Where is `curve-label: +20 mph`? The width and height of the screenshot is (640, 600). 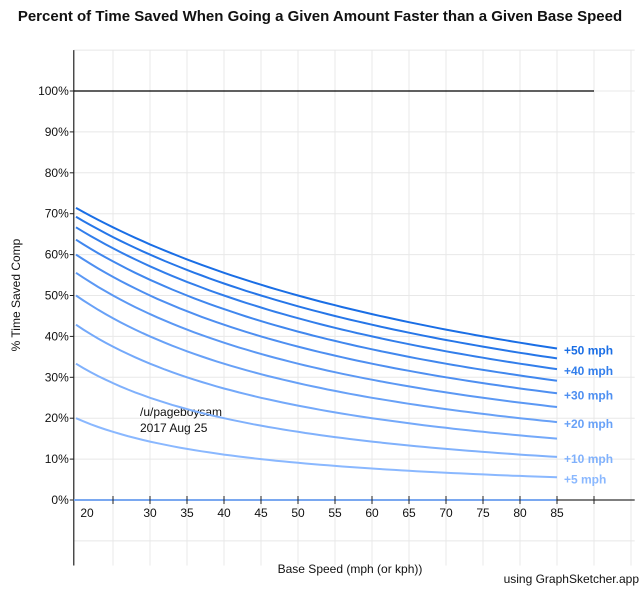 curve-label: +20 mph is located at coordinates (588, 424).